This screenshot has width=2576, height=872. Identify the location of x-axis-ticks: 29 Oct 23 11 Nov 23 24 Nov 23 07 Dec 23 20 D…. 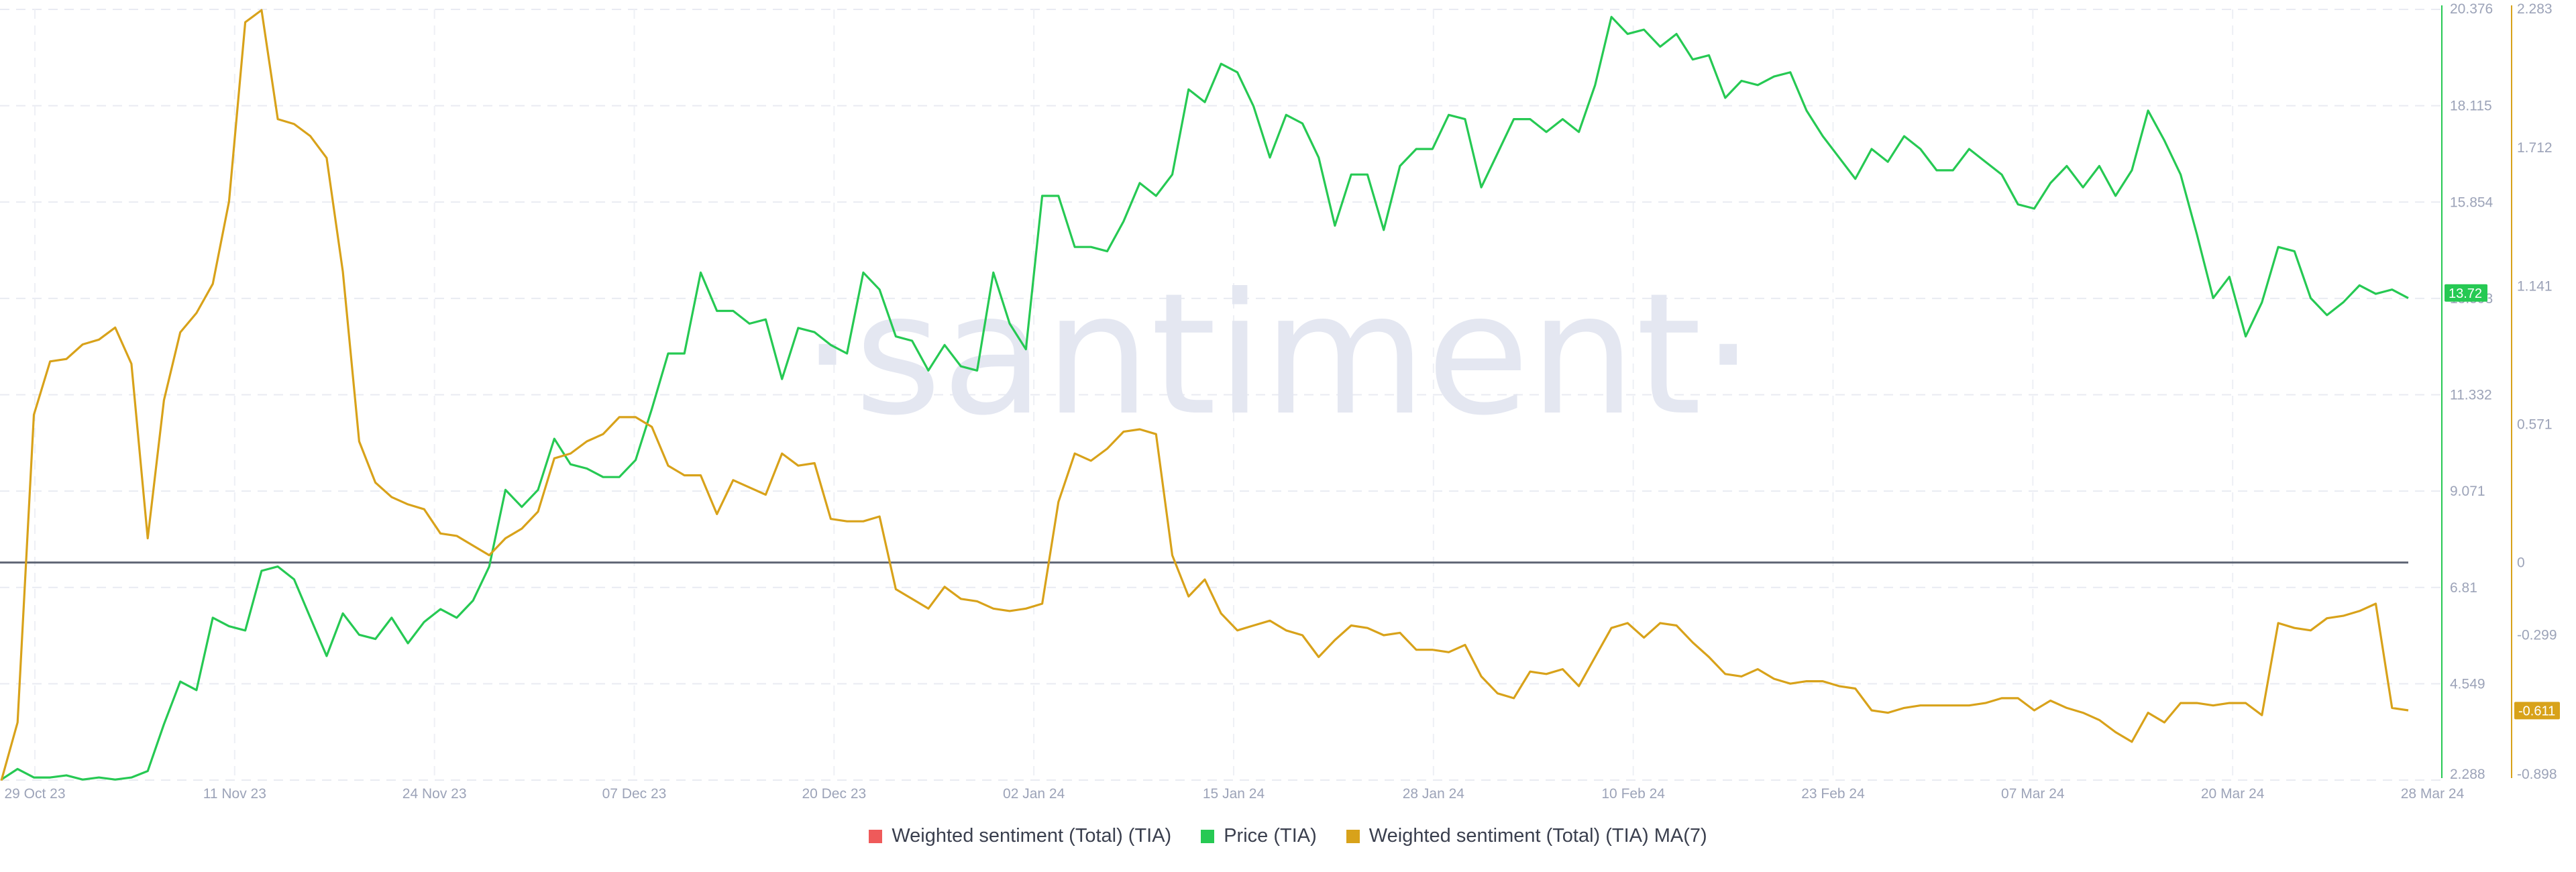
(1234, 794).